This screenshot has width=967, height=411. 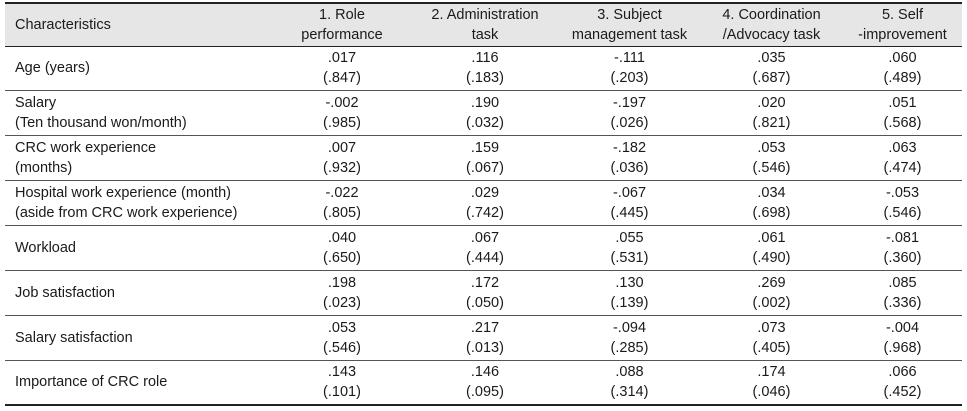 What do you see at coordinates (629, 168) in the screenshot?
I see `p-value: (.036)` at bounding box center [629, 168].